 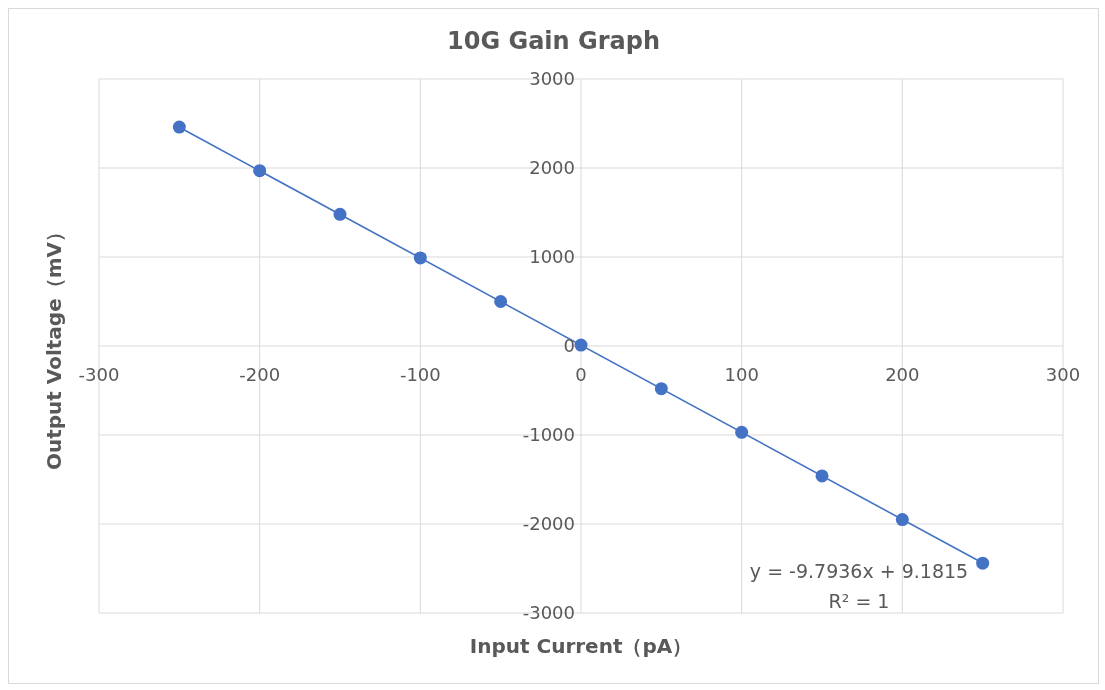 I want to click on annotation: R² = 1, so click(x=859, y=601).